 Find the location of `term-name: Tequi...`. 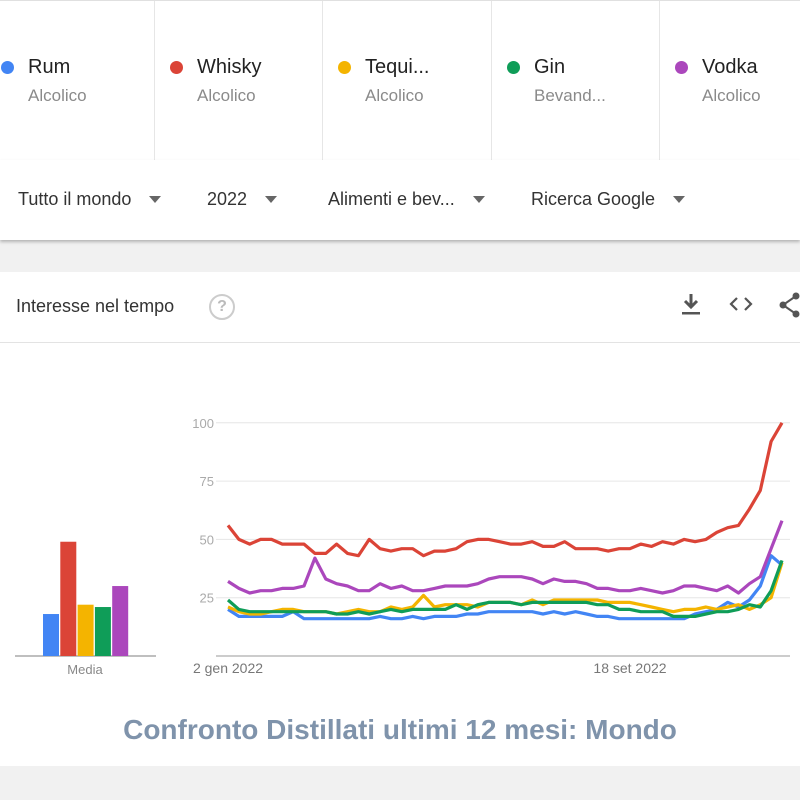

term-name: Tequi... is located at coordinates (397, 67).